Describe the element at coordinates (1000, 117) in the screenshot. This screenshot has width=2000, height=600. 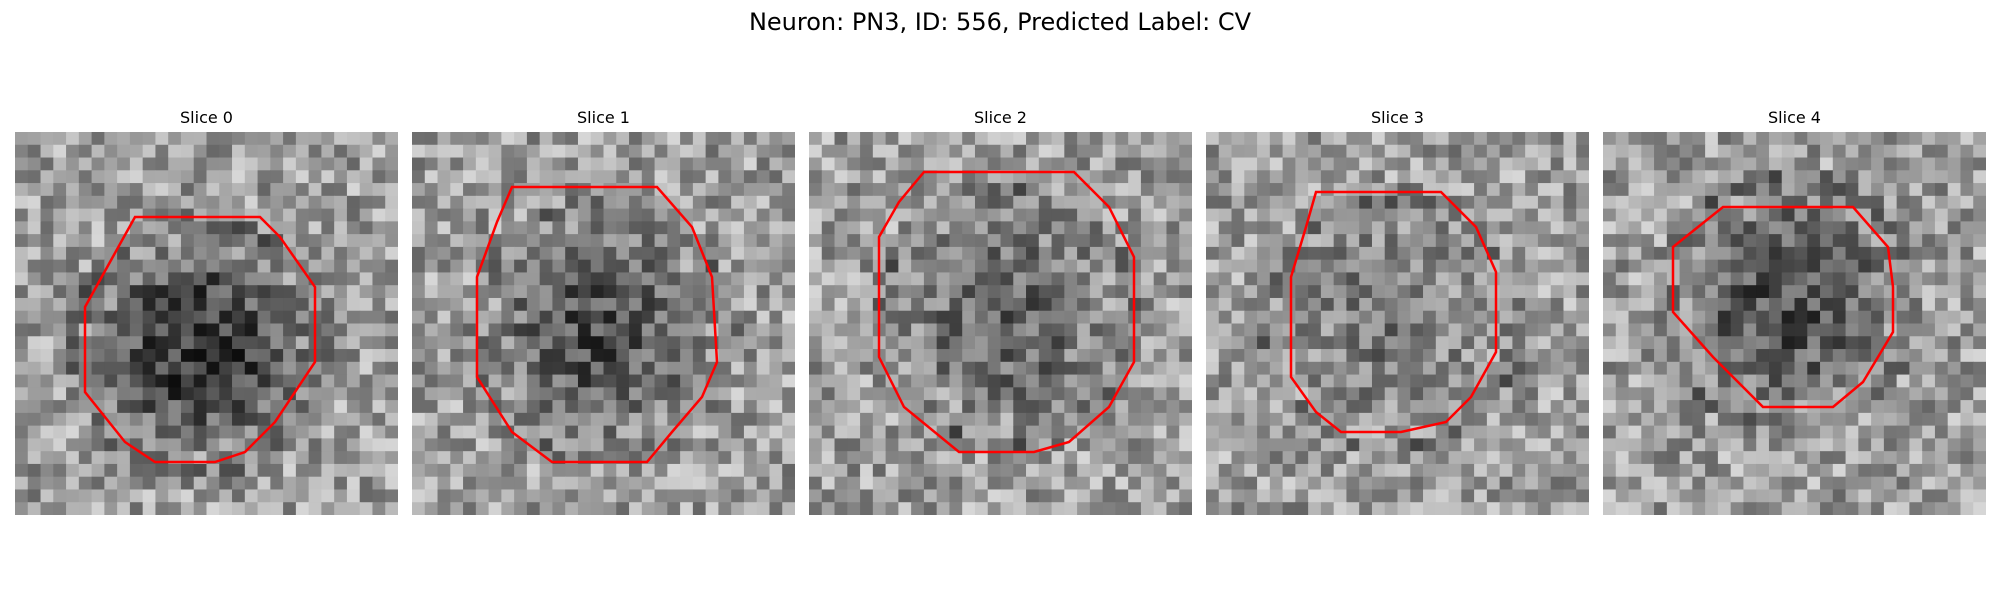
I see `slice-title: Slice 2` at that location.